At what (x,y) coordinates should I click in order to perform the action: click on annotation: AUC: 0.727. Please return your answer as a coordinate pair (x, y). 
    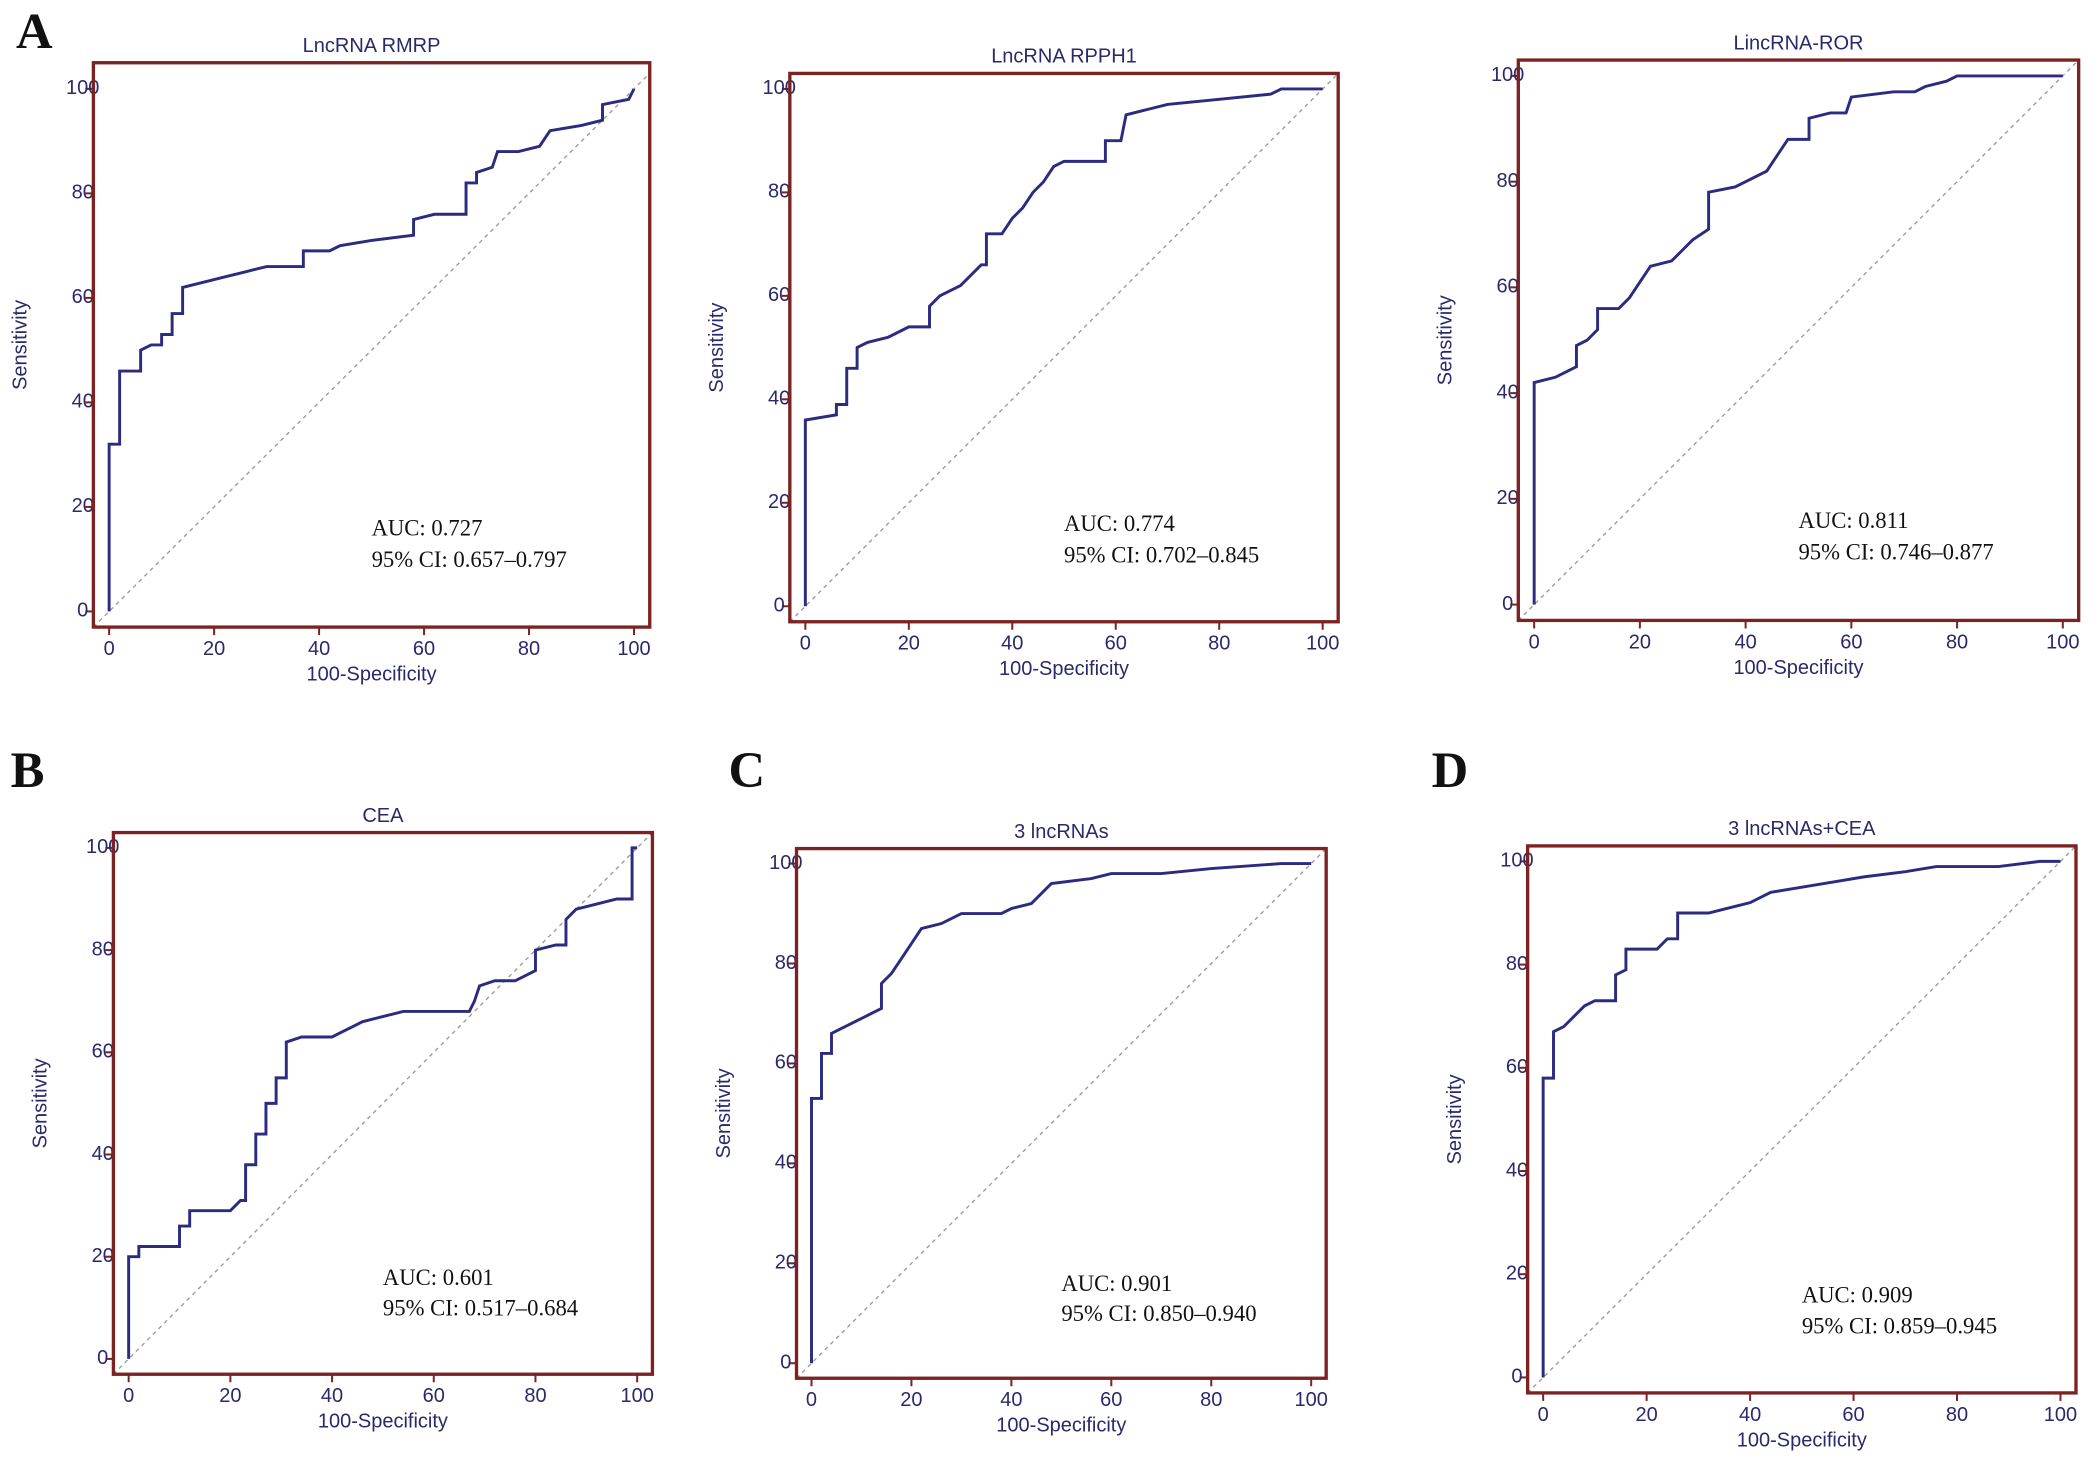
    Looking at the image, I should click on (427, 528).